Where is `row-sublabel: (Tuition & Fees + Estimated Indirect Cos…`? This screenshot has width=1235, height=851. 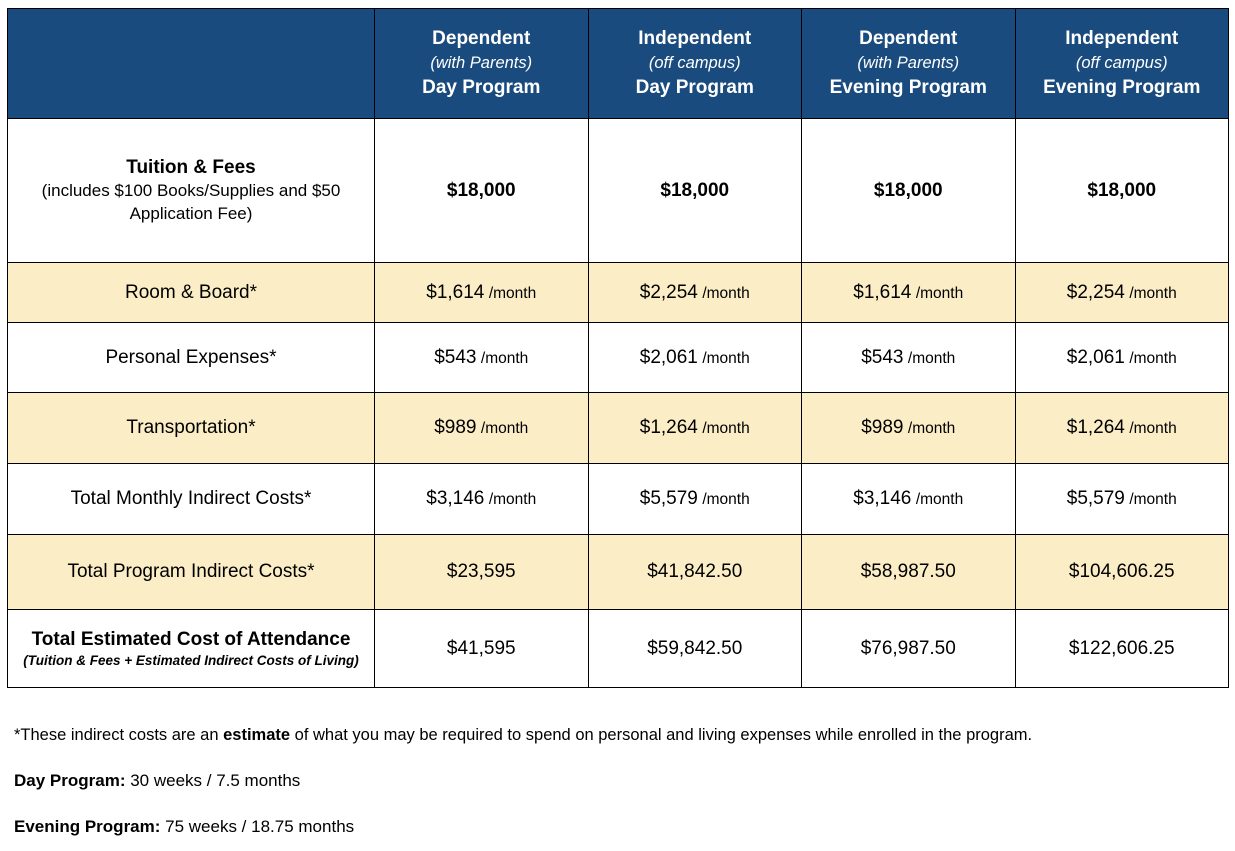
row-sublabel: (Tuition & Fees + Estimated Indirect Cos… is located at coordinates (191, 661).